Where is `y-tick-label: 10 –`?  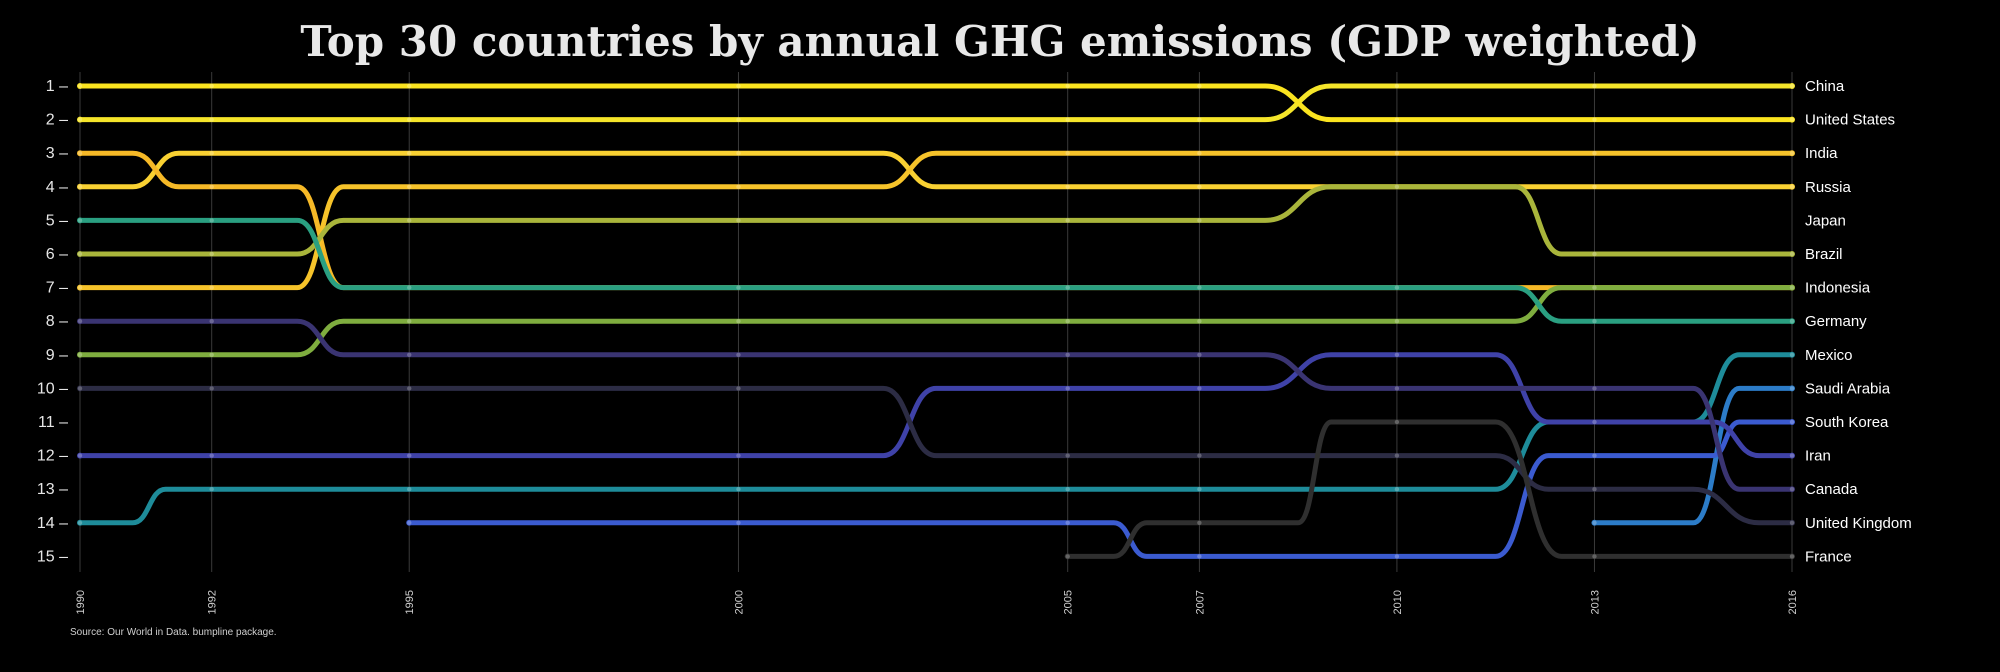
y-tick-label: 10 – is located at coordinates (52, 388).